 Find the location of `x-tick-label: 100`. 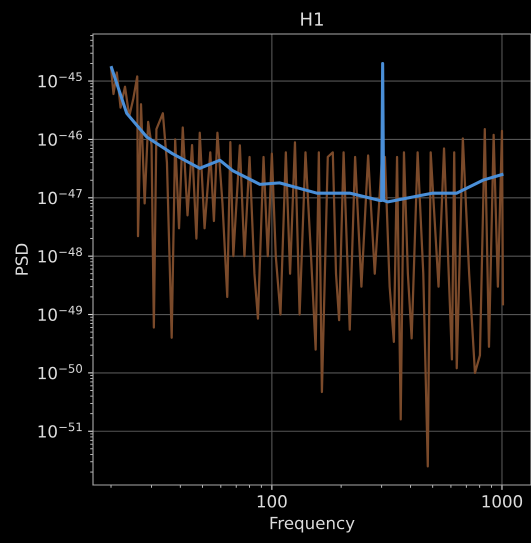

x-tick-label: 100 is located at coordinates (272, 501).